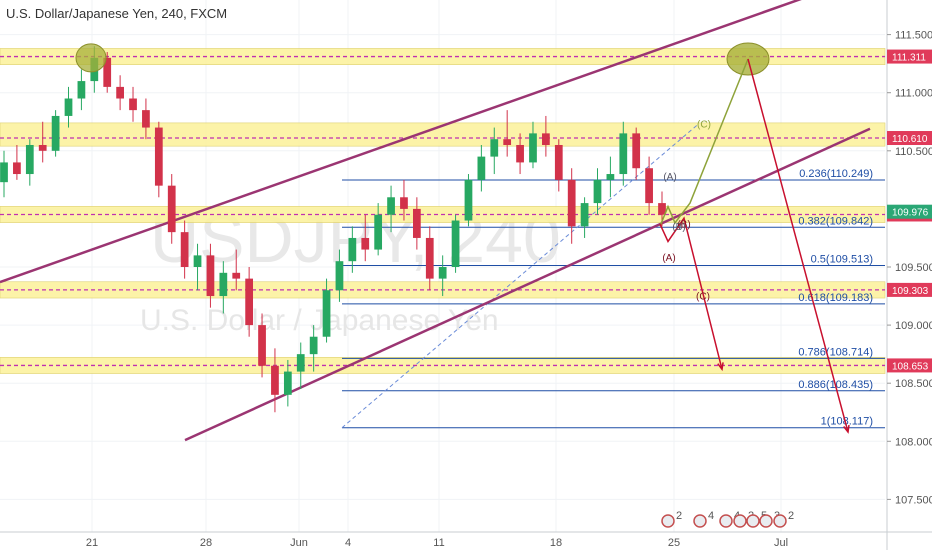 The width and height of the screenshot is (932, 550). Describe the element at coordinates (781, 543) in the screenshot. I see `x-tick-label: Jul` at that location.